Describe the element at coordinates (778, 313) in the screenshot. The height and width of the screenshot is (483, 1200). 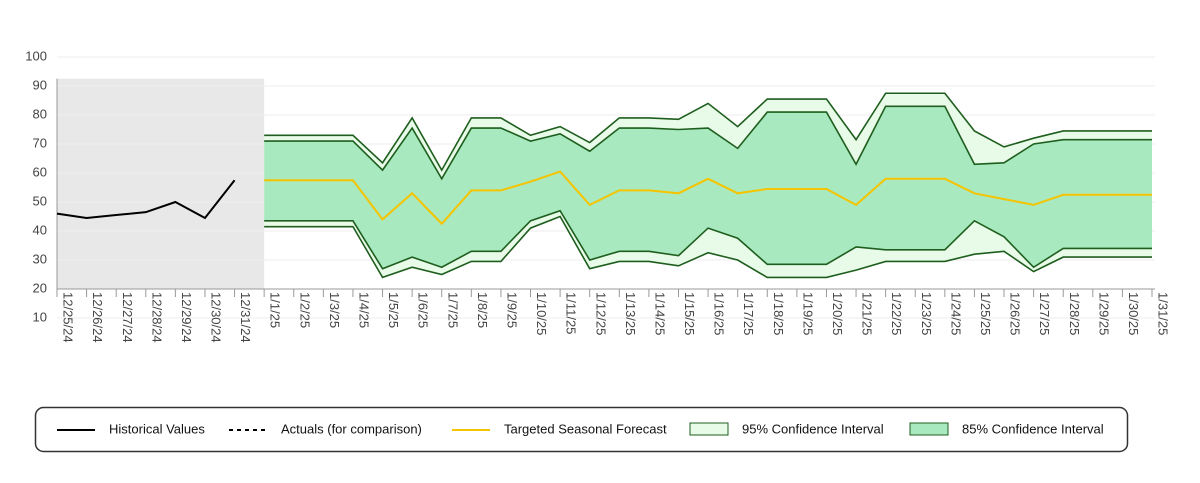
I see `x-tick-label: 1/18/25` at that location.